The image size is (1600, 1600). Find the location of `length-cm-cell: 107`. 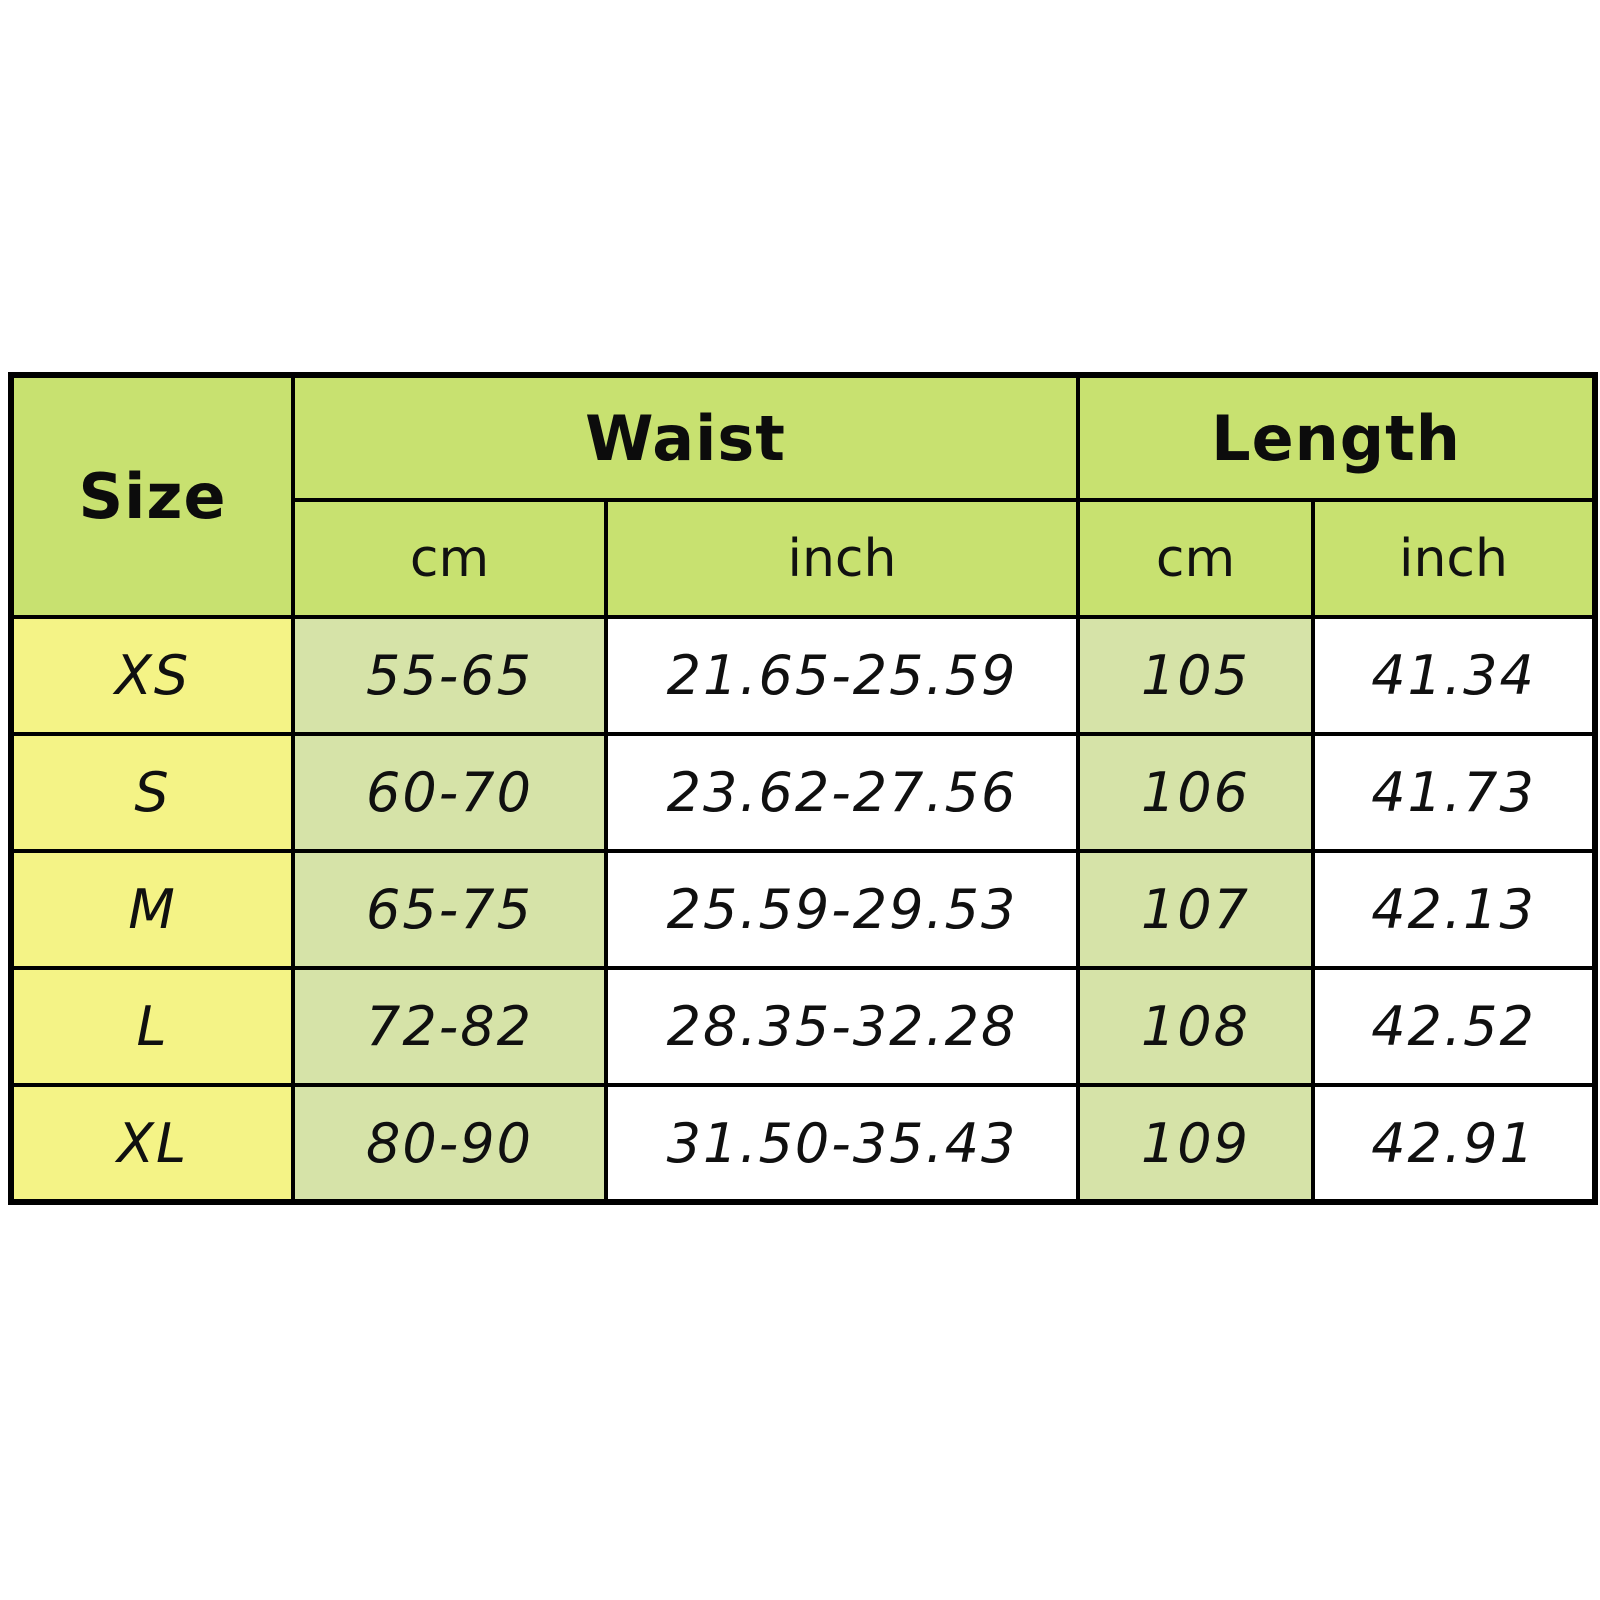

length-cm-cell: 107 is located at coordinates (1195, 909).